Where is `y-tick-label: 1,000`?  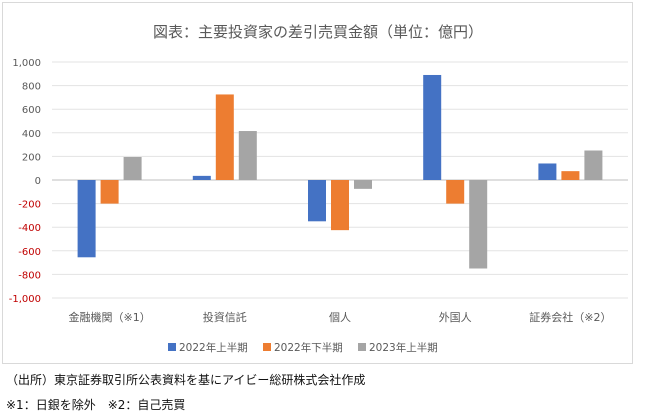
y-tick-label: 1,000 is located at coordinates (26, 63).